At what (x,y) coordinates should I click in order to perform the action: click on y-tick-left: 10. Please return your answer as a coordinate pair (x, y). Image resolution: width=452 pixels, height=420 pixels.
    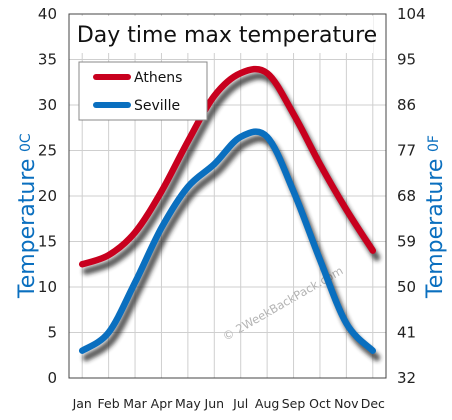
    Looking at the image, I should click on (47, 287).